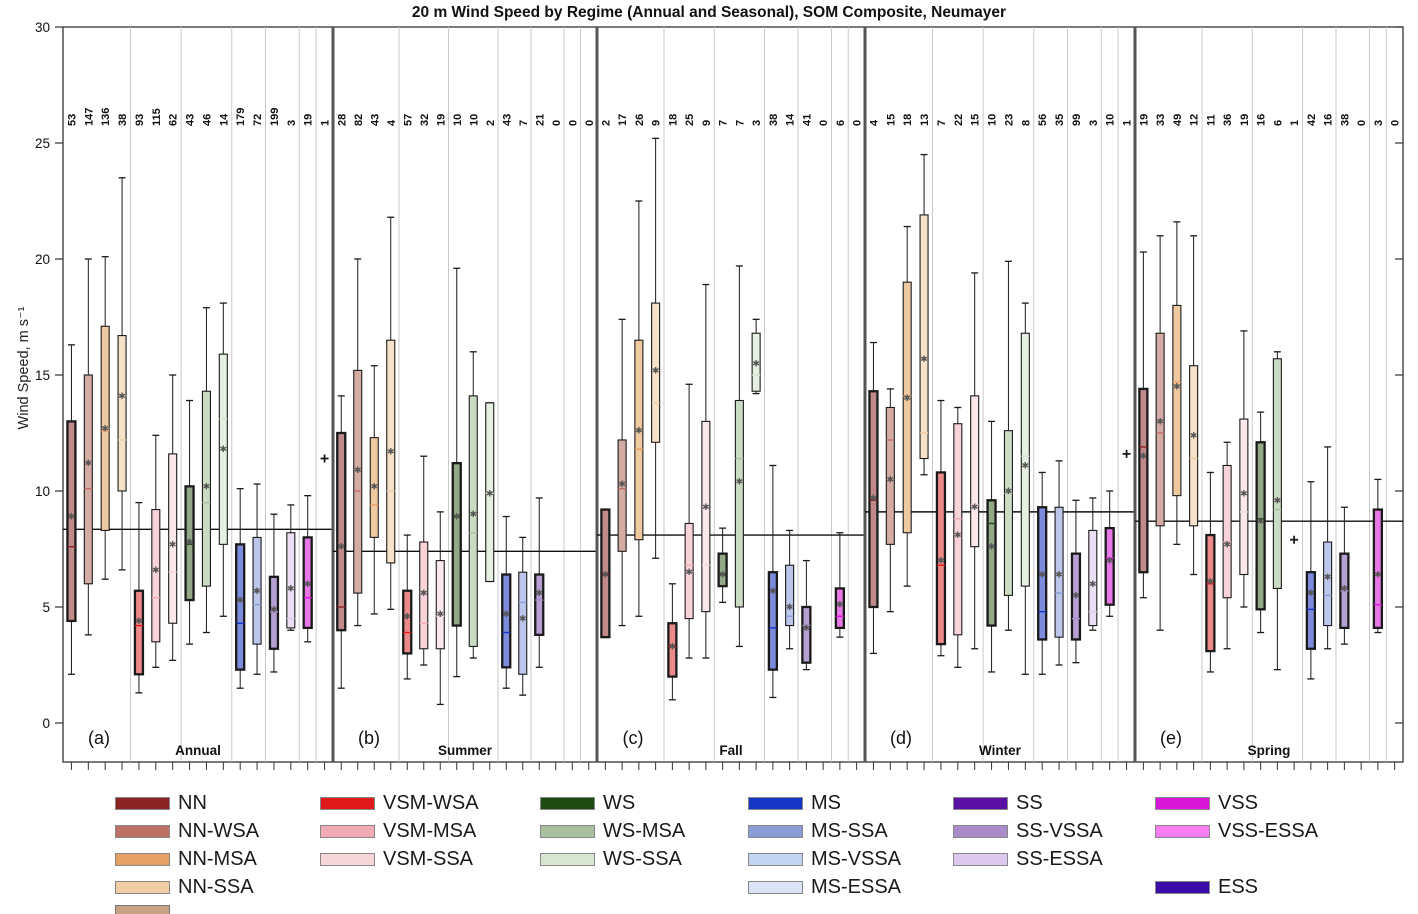  What do you see at coordinates (291, 580) in the screenshot?
I see `box-a-SS-ESSA` at bounding box center [291, 580].